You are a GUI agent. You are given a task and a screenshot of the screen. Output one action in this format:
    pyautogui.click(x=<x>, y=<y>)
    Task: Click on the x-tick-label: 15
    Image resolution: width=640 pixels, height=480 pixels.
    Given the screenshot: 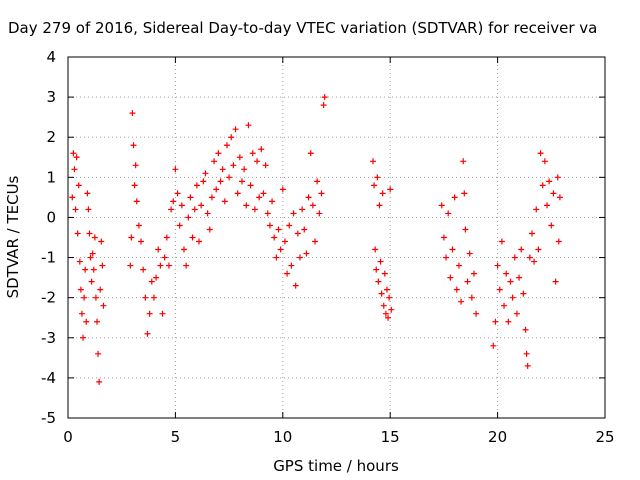 What is the action you would take?
    pyautogui.click(x=390, y=437)
    